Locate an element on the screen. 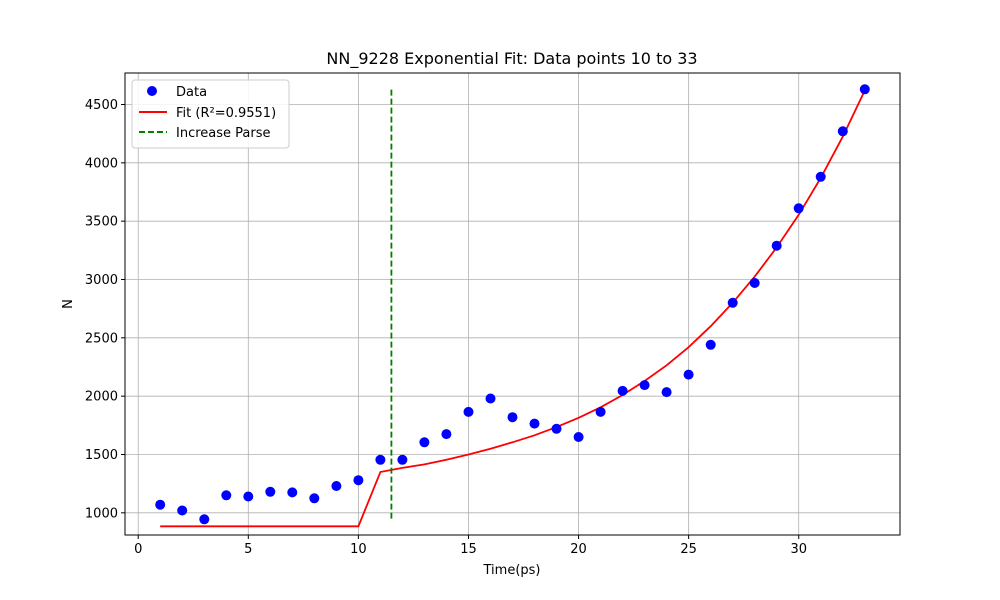  x-tick-label: 15 is located at coordinates (468, 549).